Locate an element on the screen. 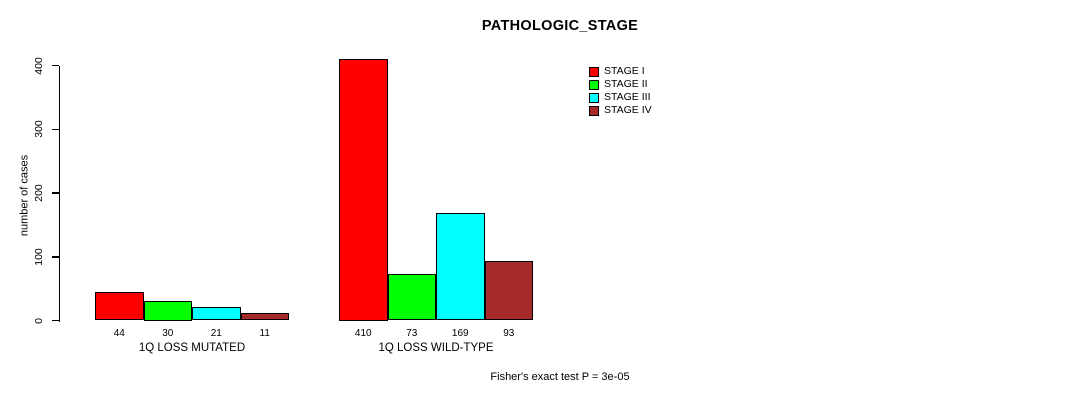 This screenshot has width=1090, height=400. legend-item: STAGE II is located at coordinates (620, 84).